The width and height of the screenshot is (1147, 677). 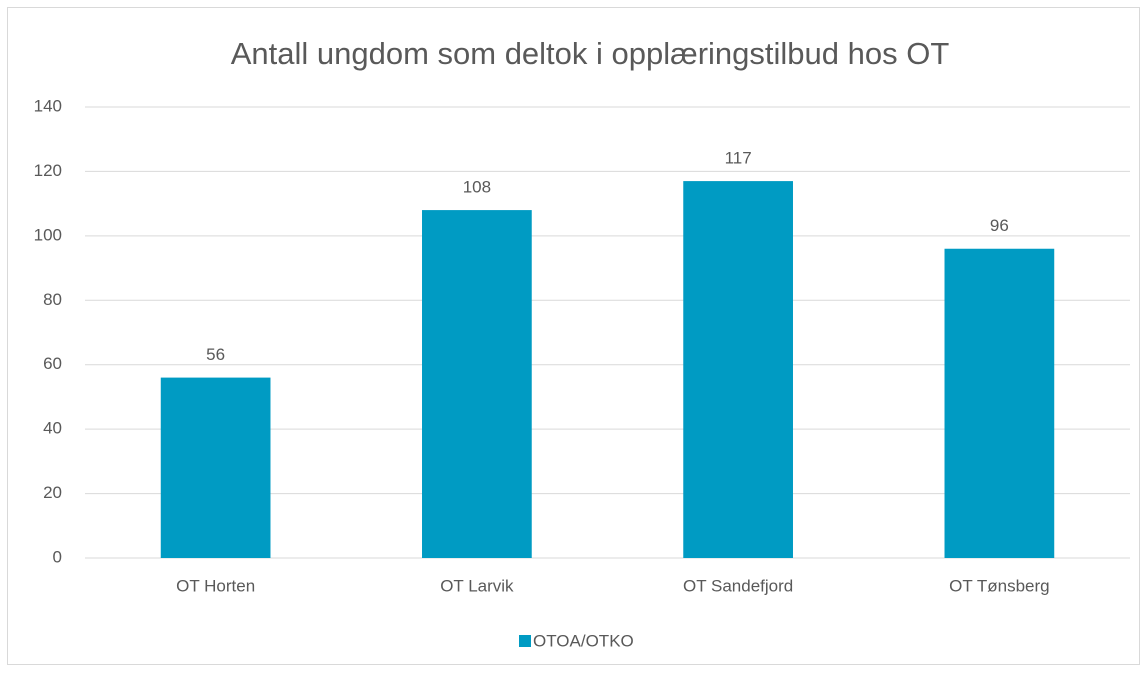 I want to click on x-tick-label: OT Tønsberg, so click(x=999, y=585).